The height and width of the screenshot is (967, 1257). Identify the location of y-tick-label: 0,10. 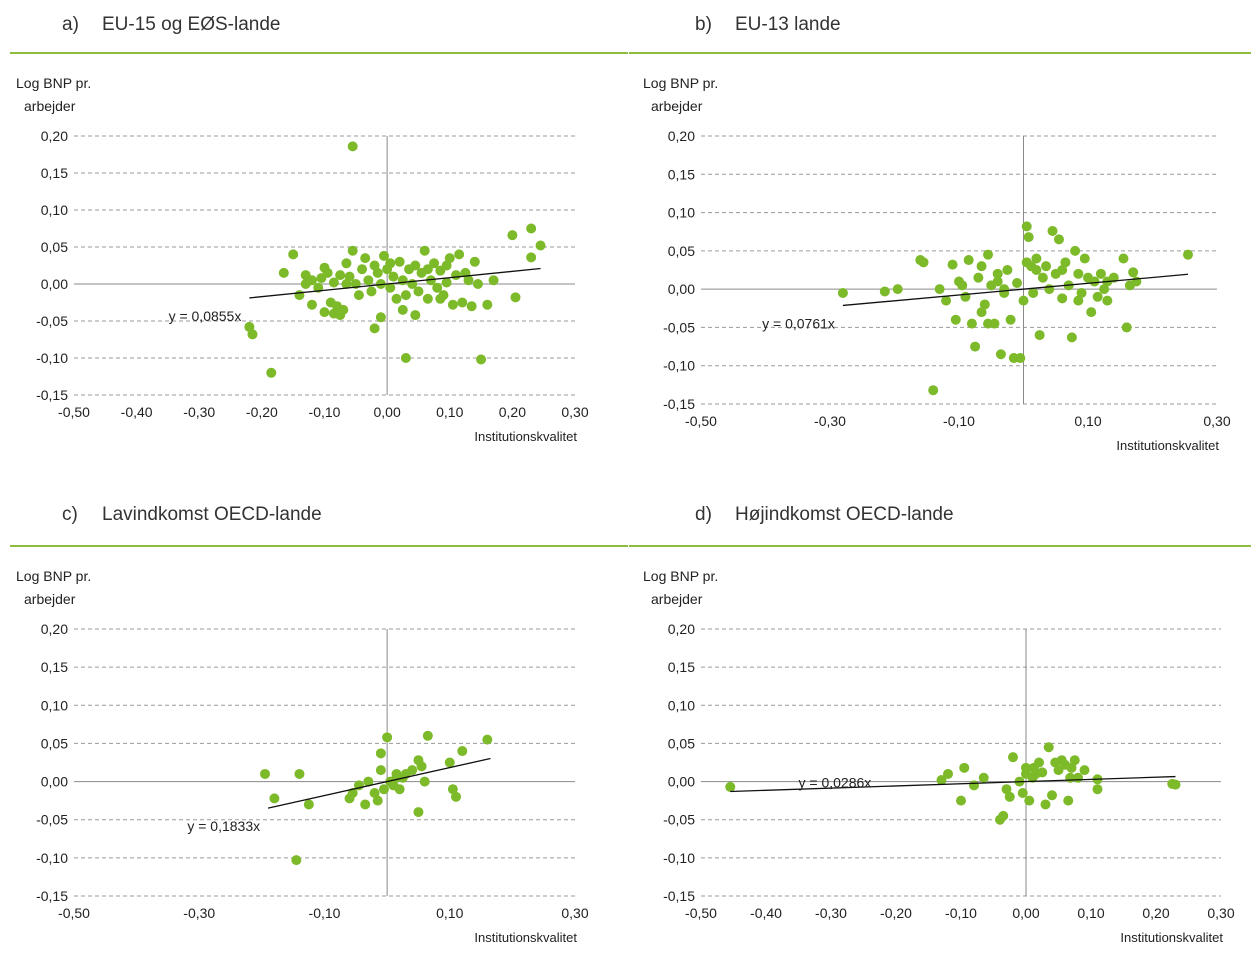
(681, 705).